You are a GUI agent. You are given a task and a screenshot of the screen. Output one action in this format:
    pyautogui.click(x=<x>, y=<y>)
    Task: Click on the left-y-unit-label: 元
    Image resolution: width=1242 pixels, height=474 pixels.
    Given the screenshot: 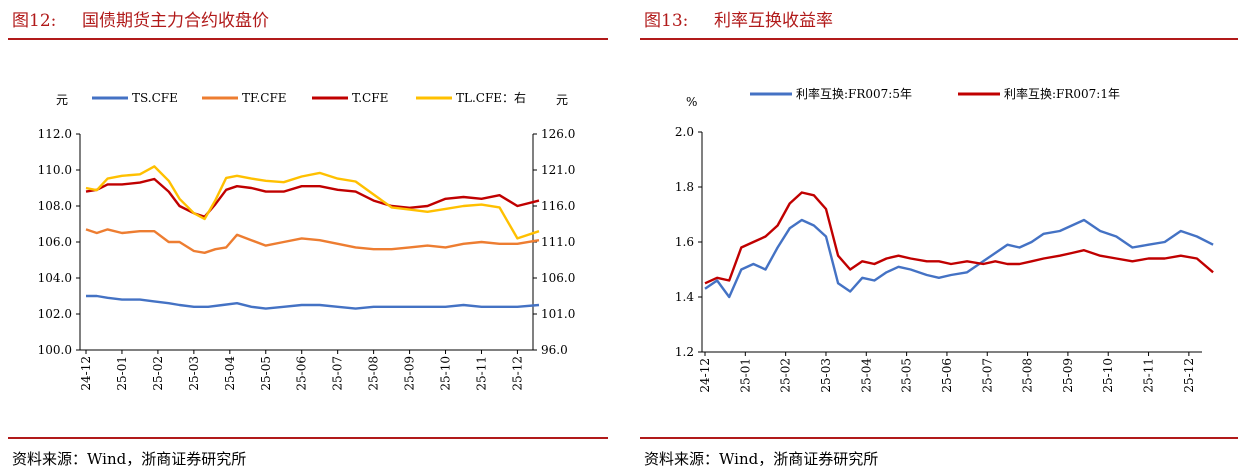 What is the action you would take?
    pyautogui.click(x=62, y=100)
    